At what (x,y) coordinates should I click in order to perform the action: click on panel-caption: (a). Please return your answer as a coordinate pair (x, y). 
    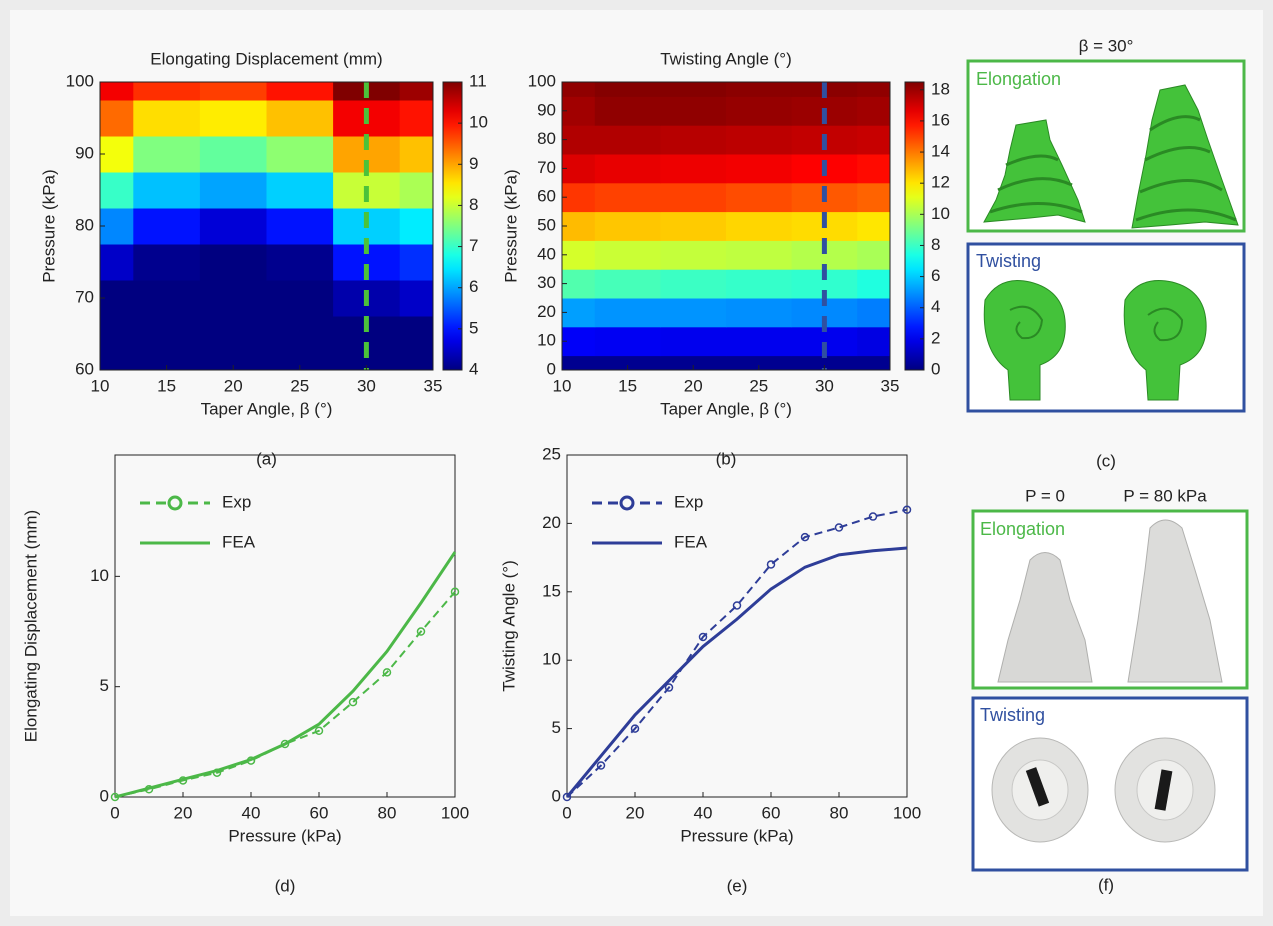
    Looking at the image, I should click on (266, 458).